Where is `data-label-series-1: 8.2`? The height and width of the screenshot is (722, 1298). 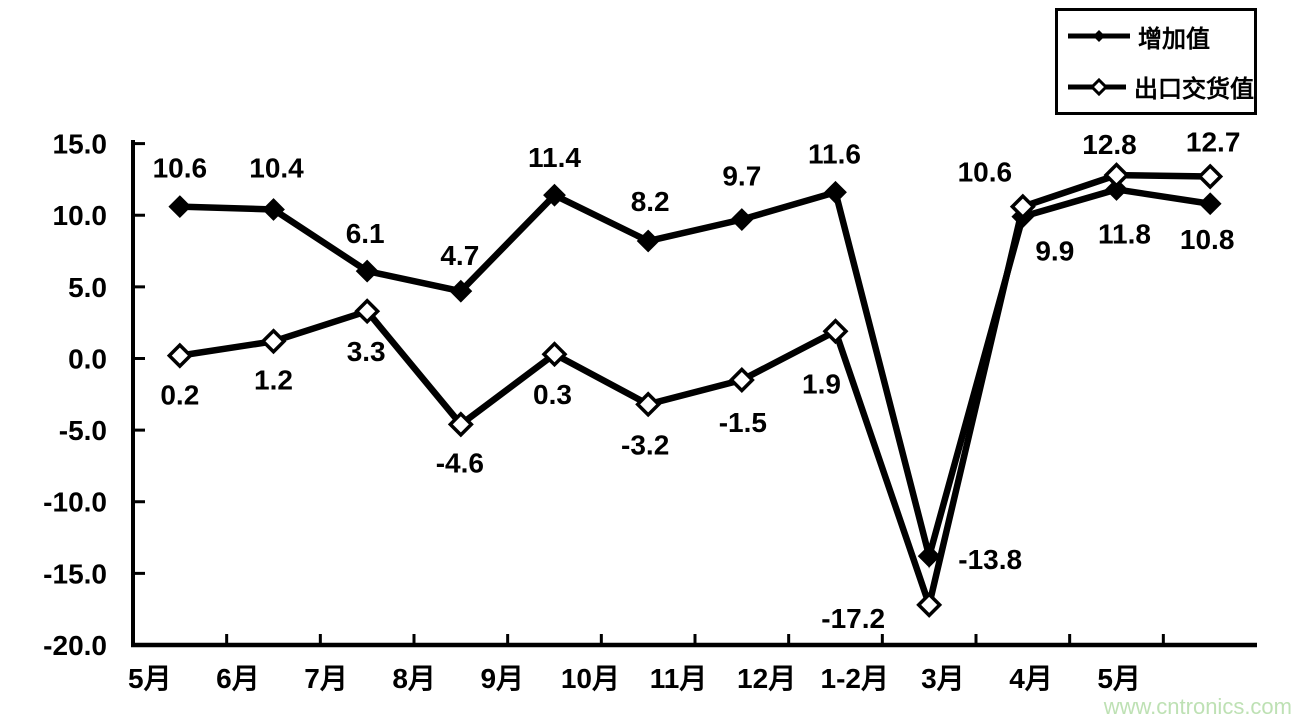
data-label-series-1: 8.2 is located at coordinates (650, 201).